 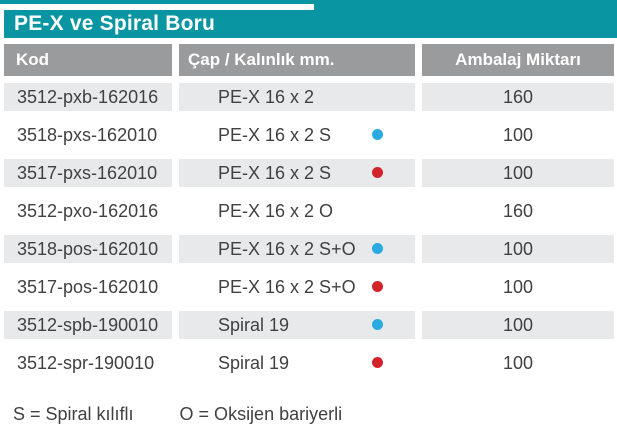 I want to click on cell-kod: 3518-pxs-162010, so click(x=88, y=135).